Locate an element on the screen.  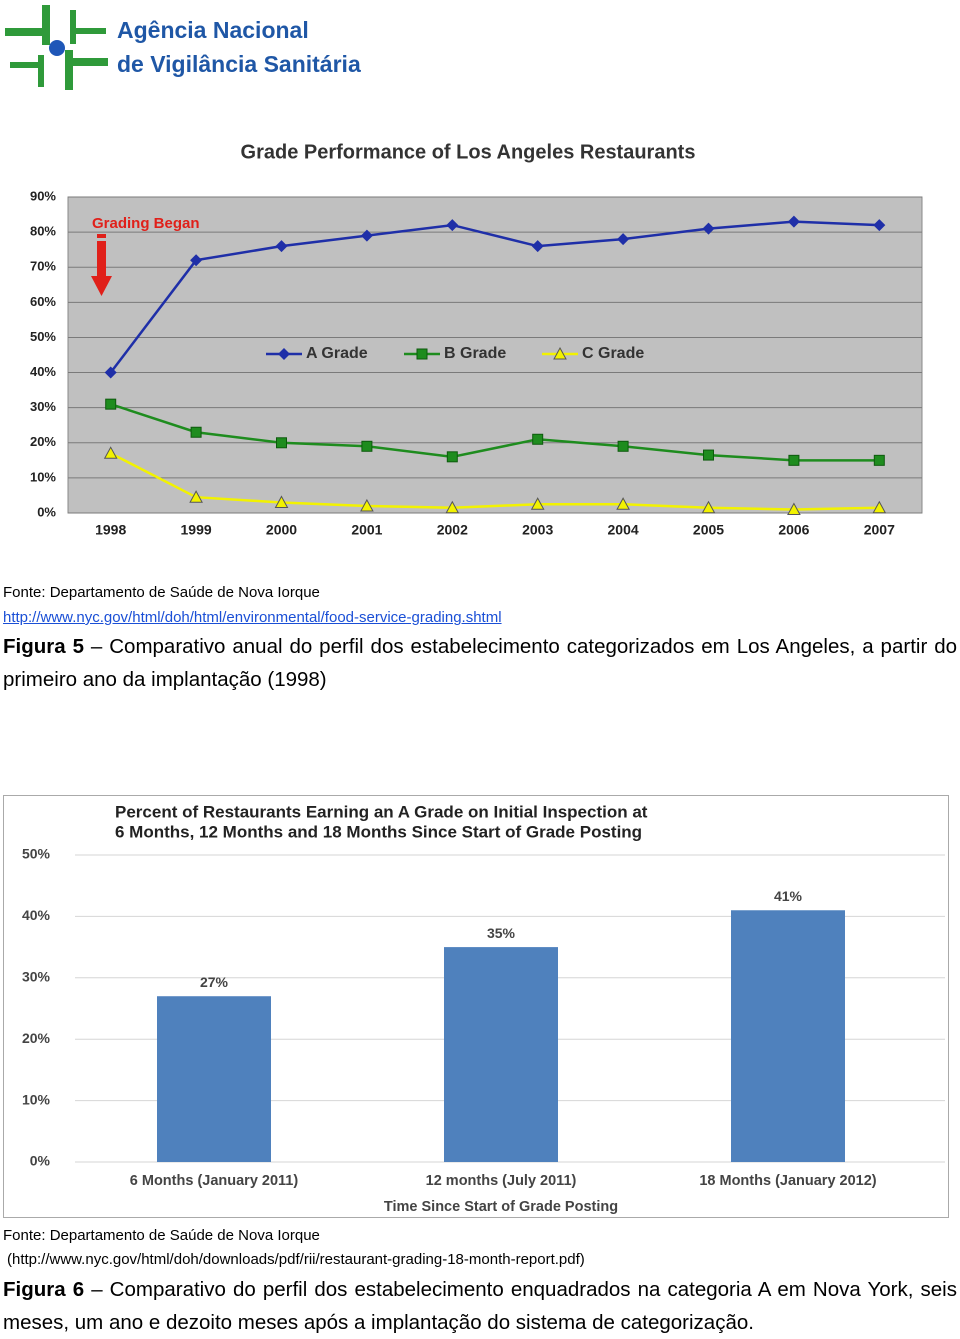
org-name: de Vigilância Sanitária is located at coordinates (239, 64).